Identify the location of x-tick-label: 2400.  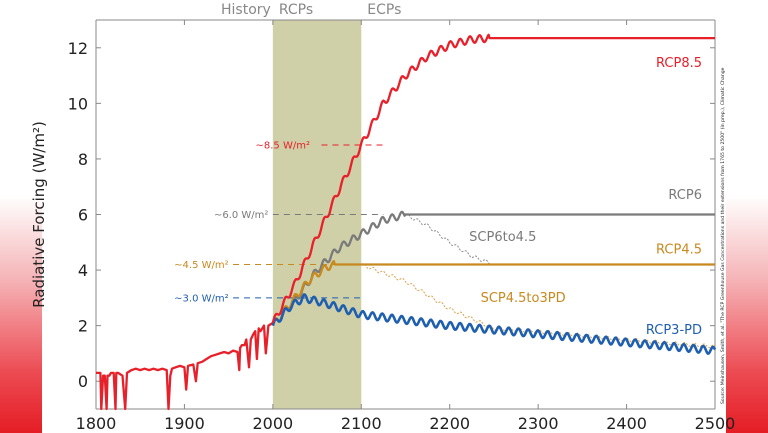
(626, 423).